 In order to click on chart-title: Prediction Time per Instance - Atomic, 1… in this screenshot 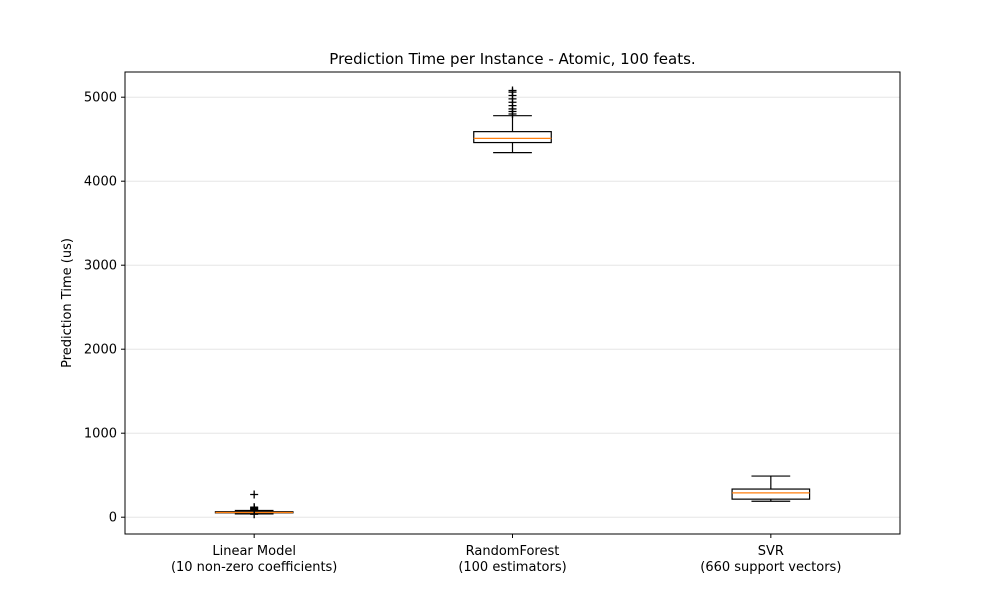, I will do `click(512, 59)`.